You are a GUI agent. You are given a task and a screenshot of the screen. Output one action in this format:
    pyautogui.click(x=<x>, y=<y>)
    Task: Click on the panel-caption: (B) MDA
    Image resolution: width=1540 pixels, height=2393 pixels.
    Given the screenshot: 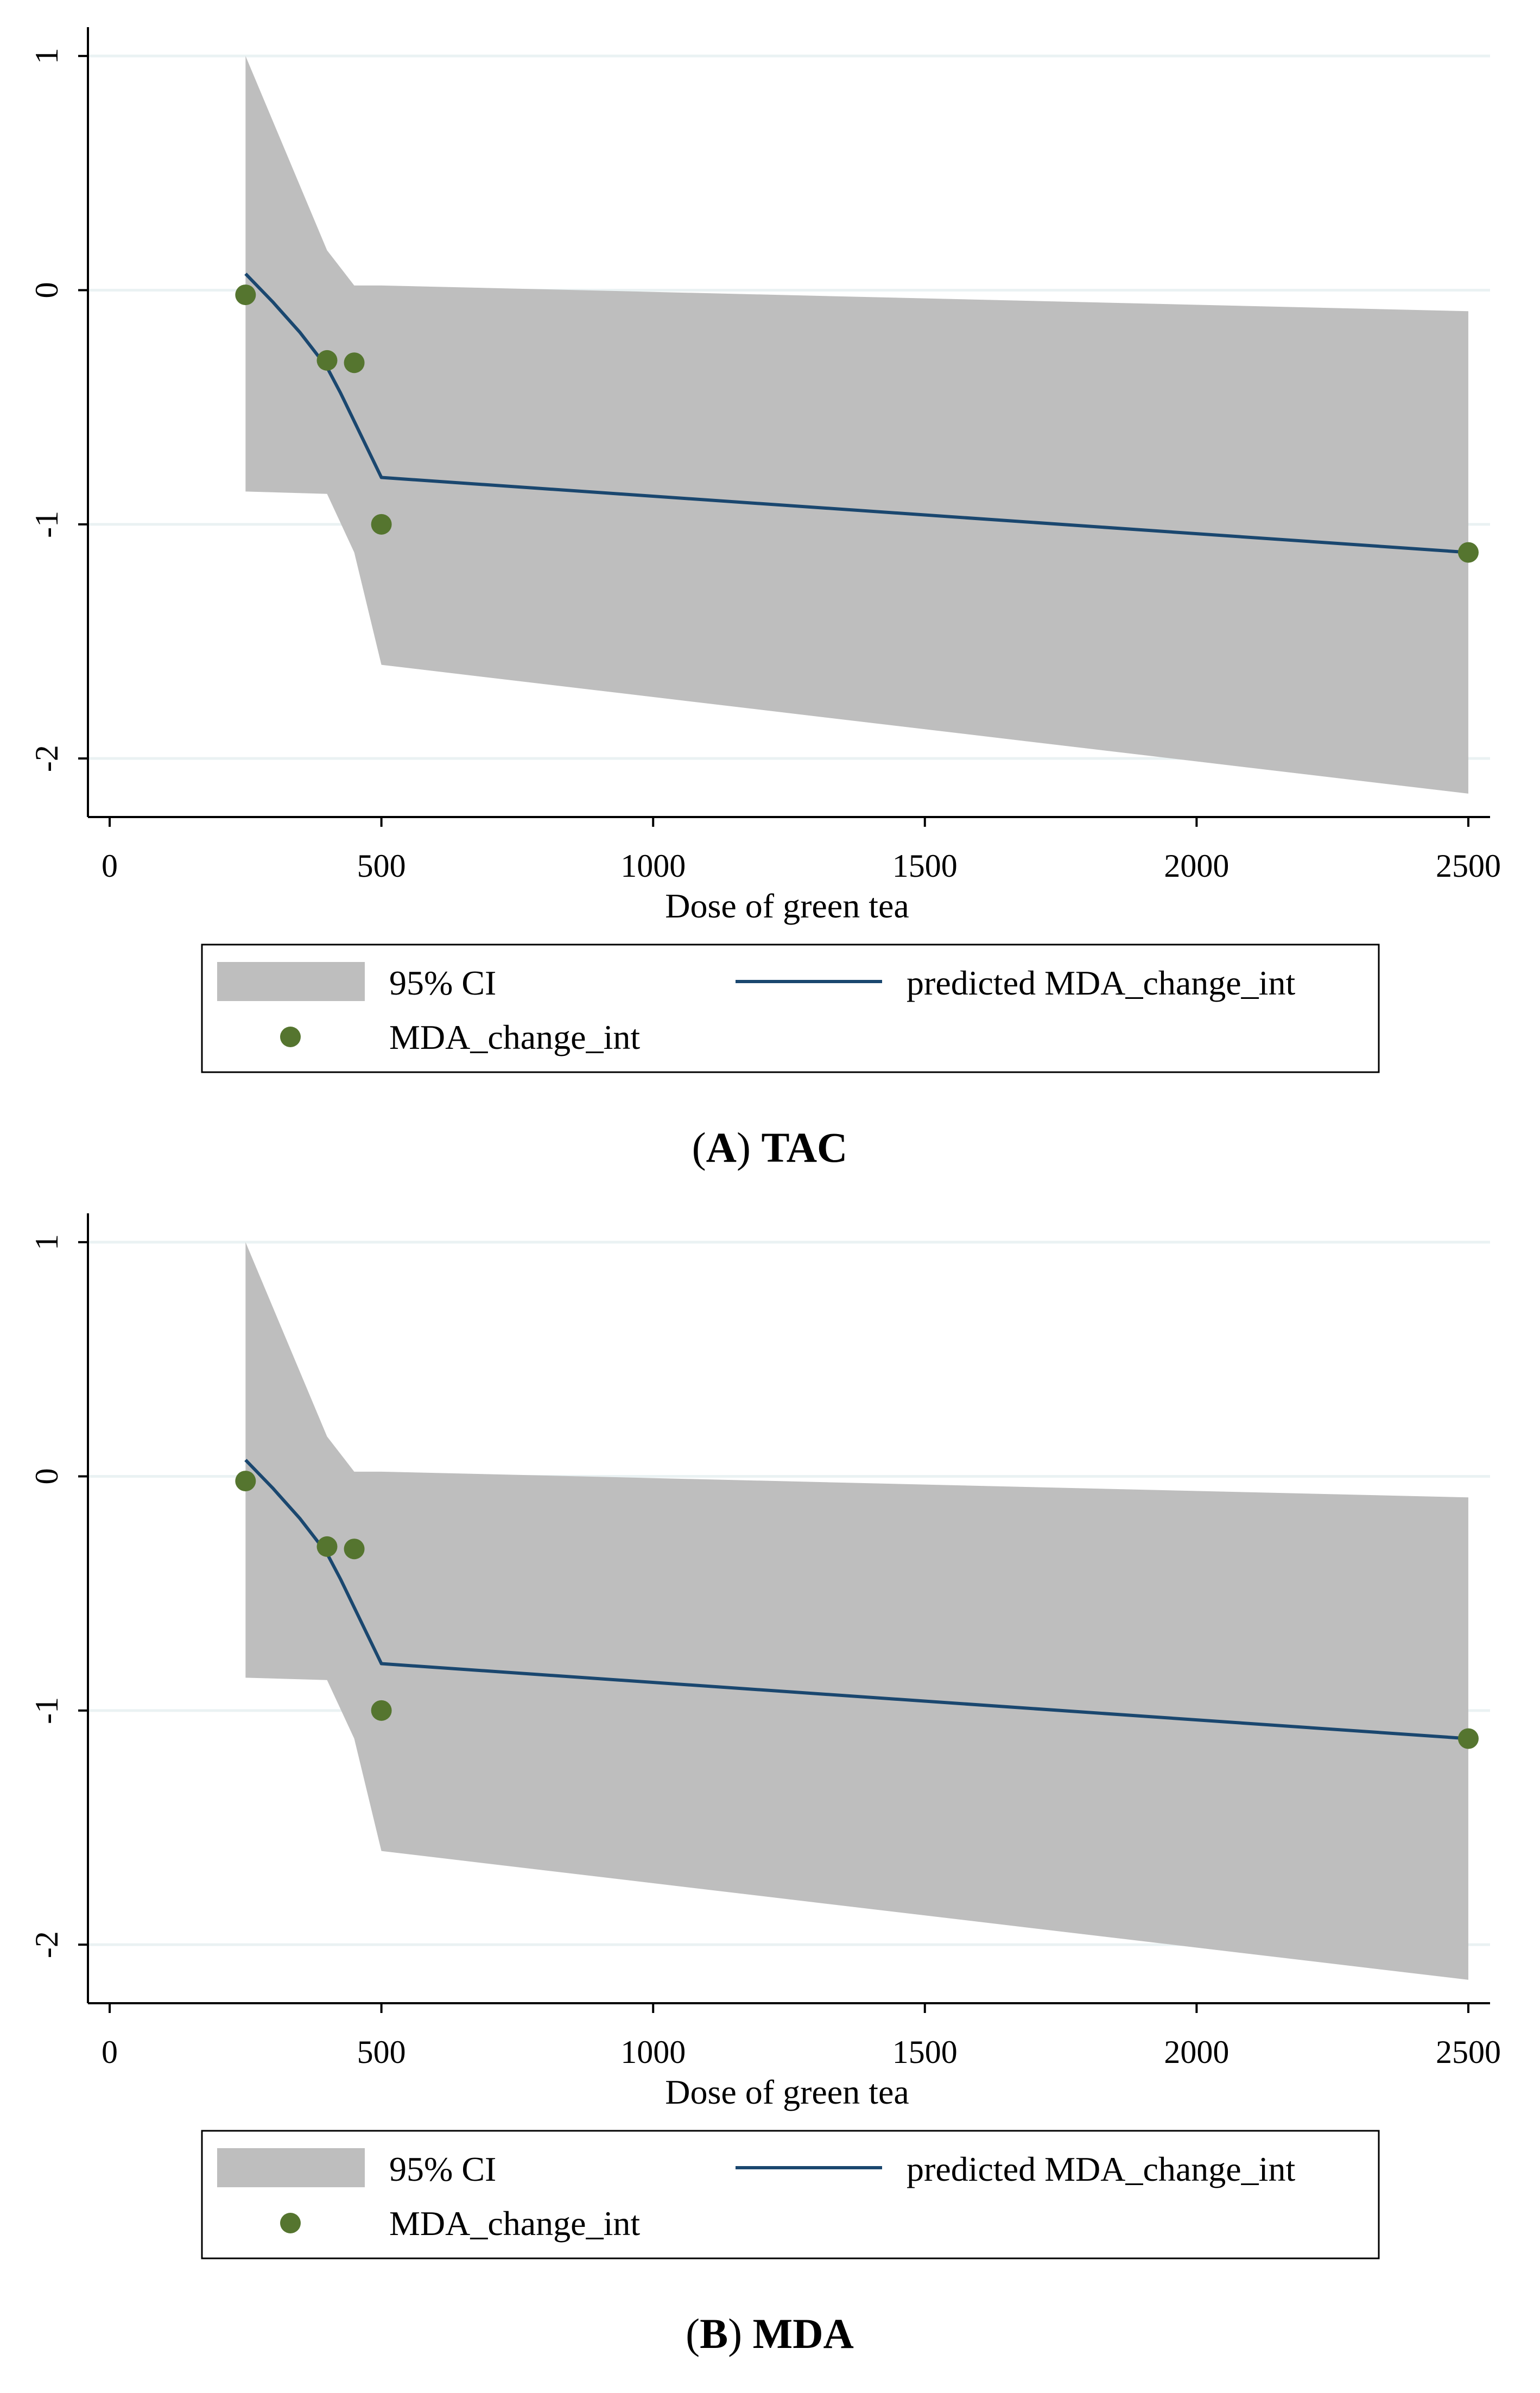 What is the action you would take?
    pyautogui.click(x=770, y=2333)
    